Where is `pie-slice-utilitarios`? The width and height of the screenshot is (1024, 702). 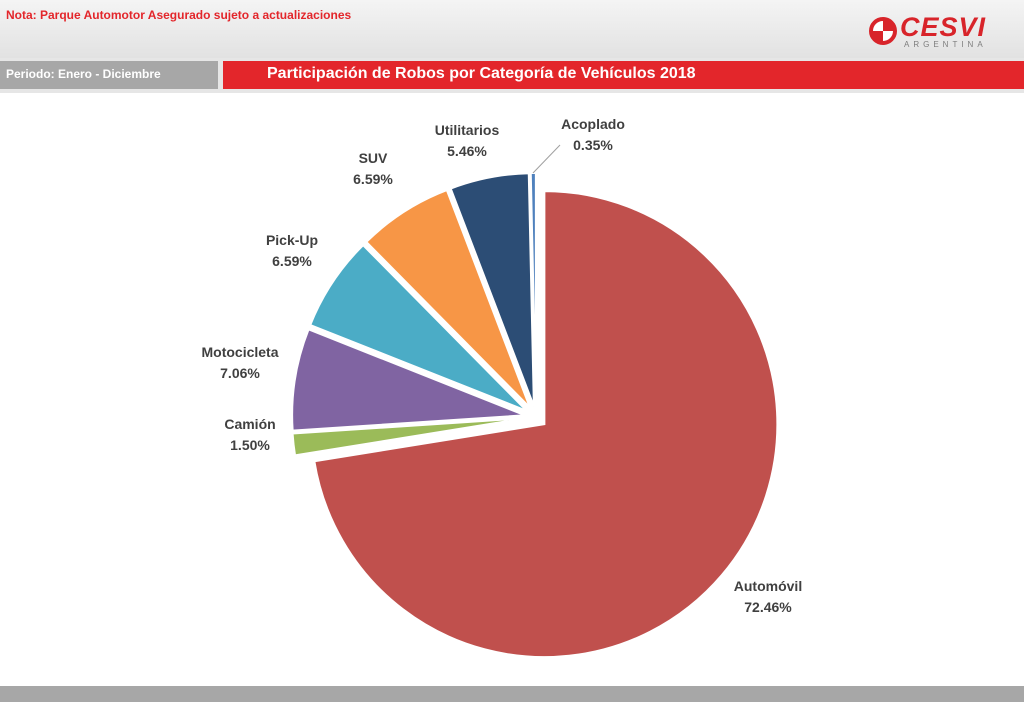 pie-slice-utilitarios is located at coordinates (492, 289).